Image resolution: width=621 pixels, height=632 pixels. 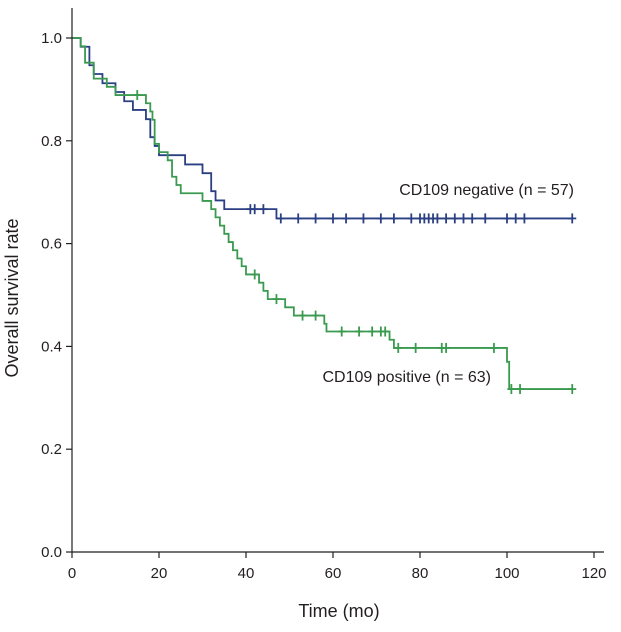 I want to click on x-tick-label: 60, so click(x=333, y=573).